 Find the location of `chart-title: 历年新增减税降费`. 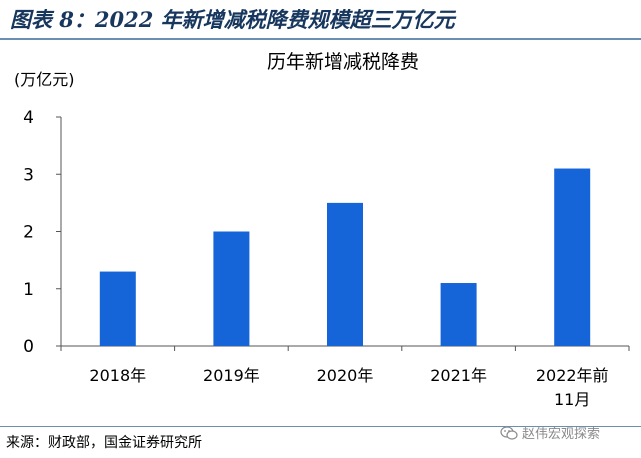

chart-title: 历年新增减税降费 is located at coordinates (343, 62).